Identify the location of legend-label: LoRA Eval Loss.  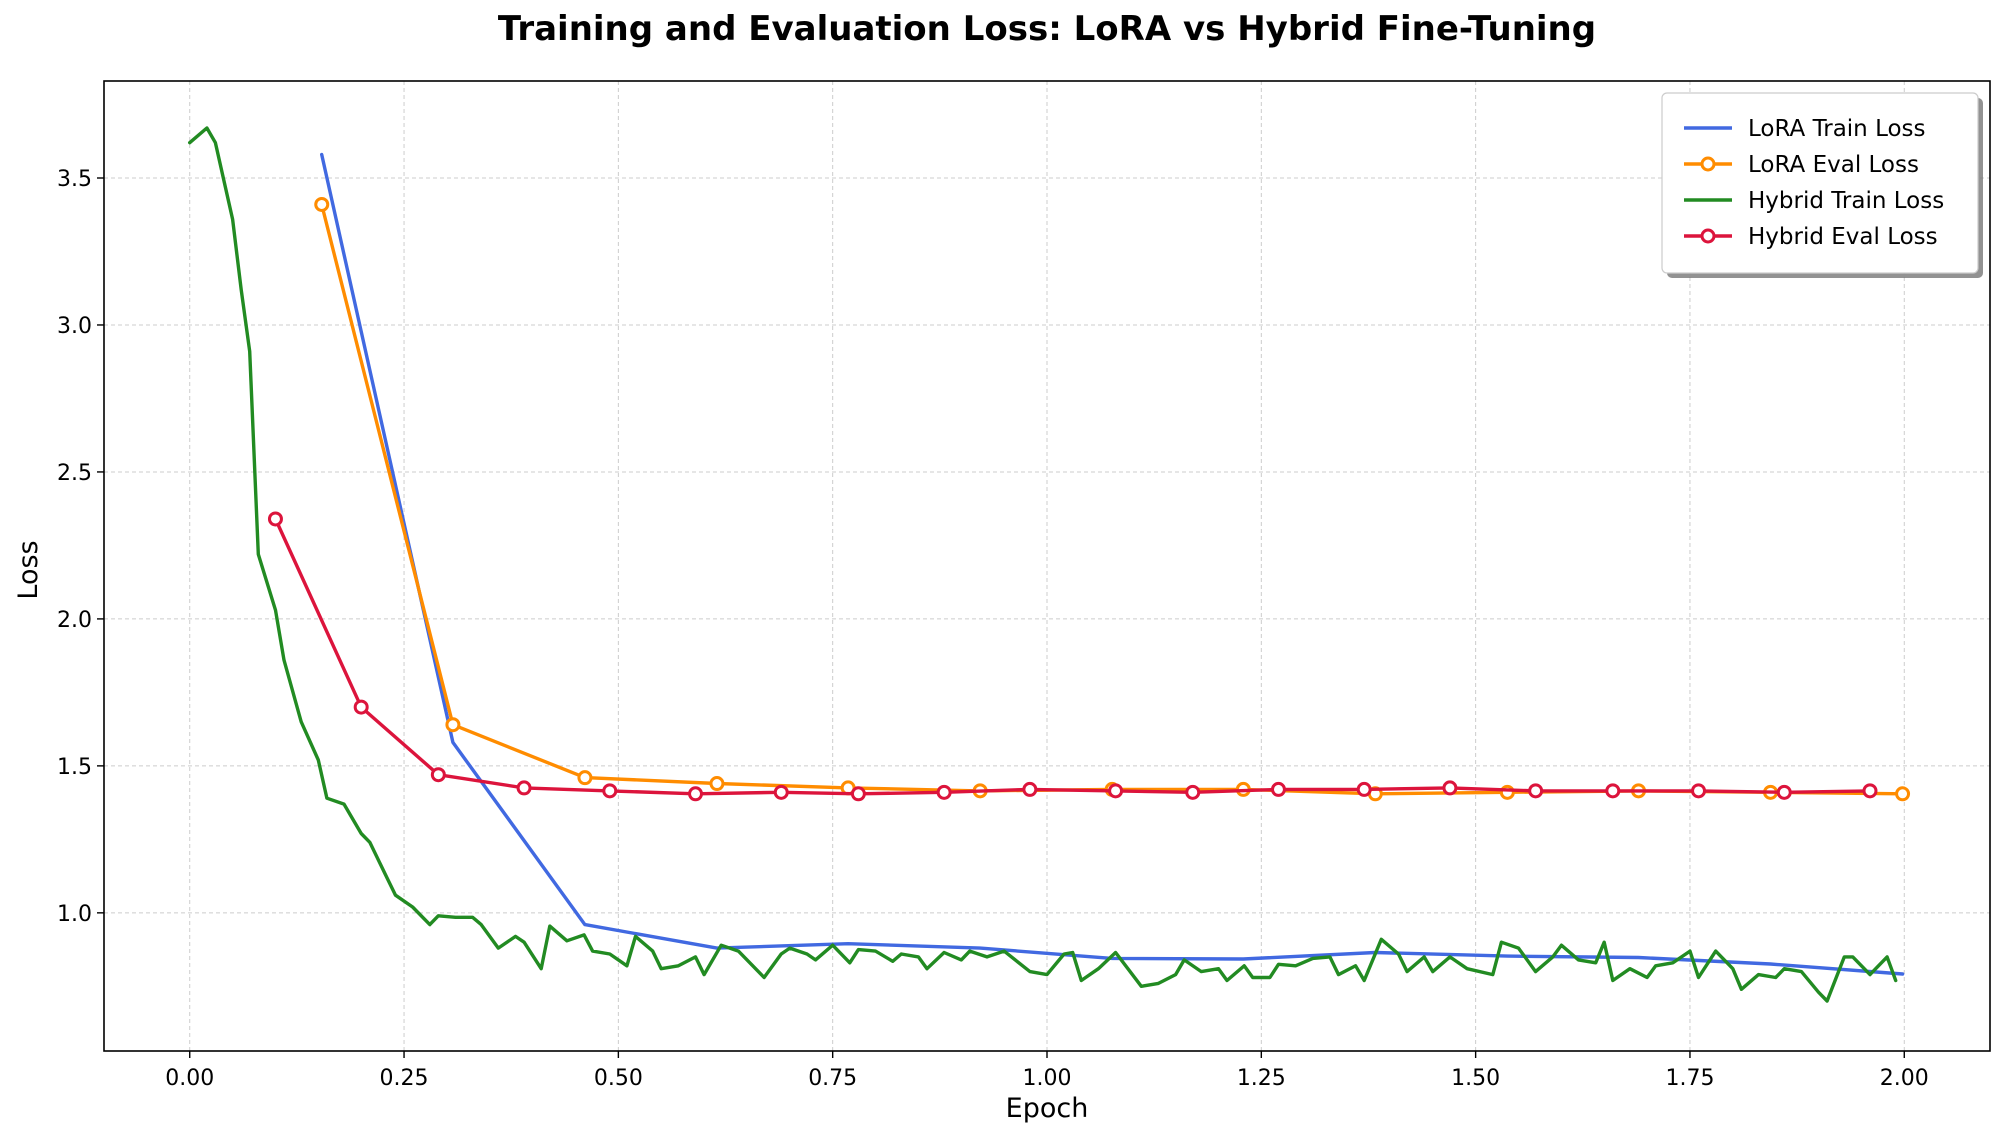
(1833, 165).